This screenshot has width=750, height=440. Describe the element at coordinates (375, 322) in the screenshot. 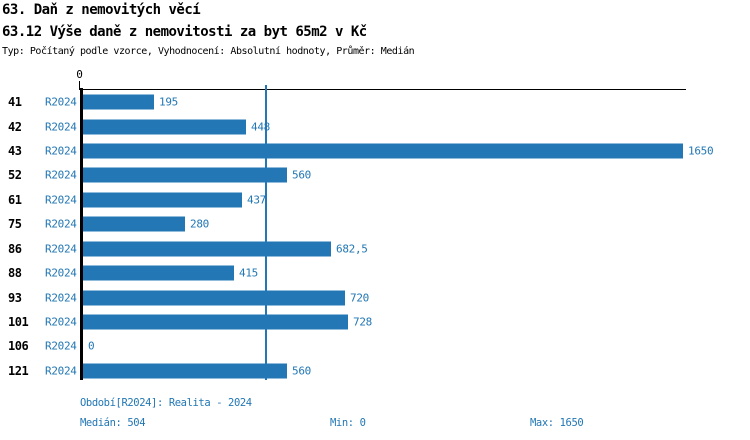

I see `bar-row: 101 R2024 728` at that location.